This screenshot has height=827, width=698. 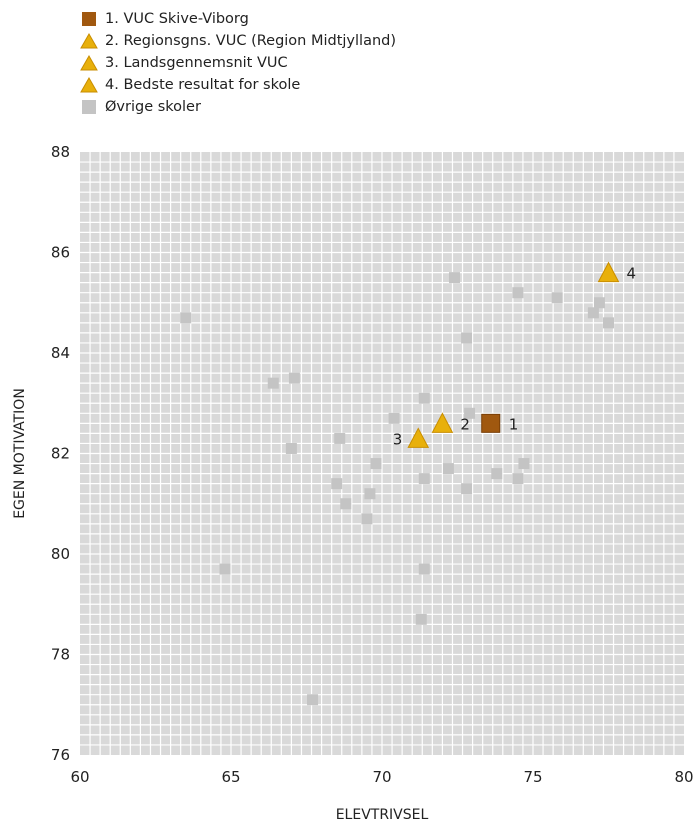 I want to click on y-tick-label: 78, so click(x=60, y=655).